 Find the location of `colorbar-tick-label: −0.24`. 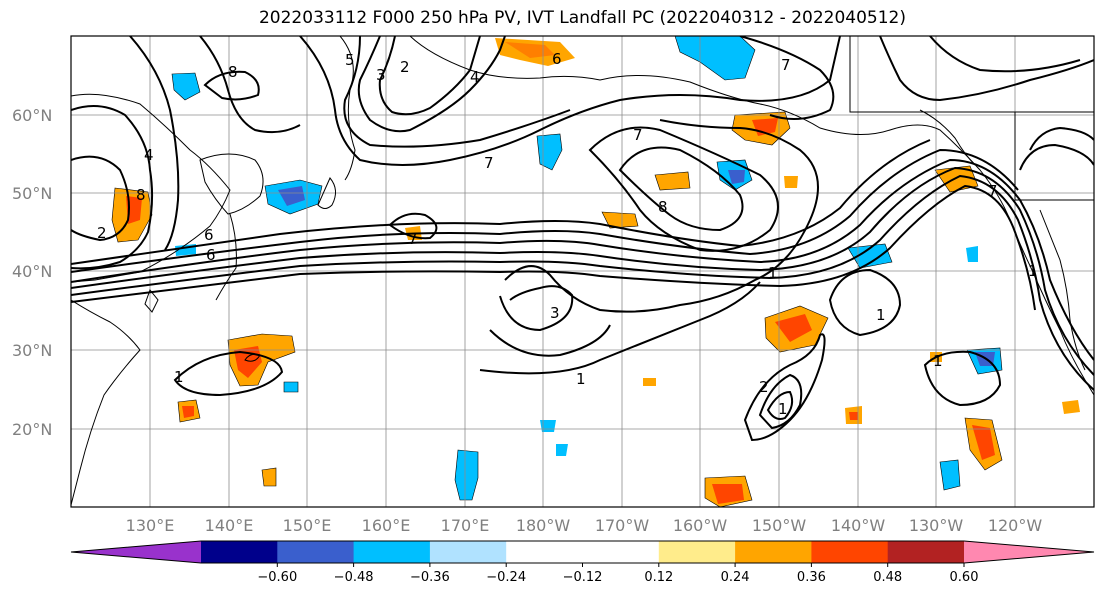

colorbar-tick-label: −0.24 is located at coordinates (506, 577).